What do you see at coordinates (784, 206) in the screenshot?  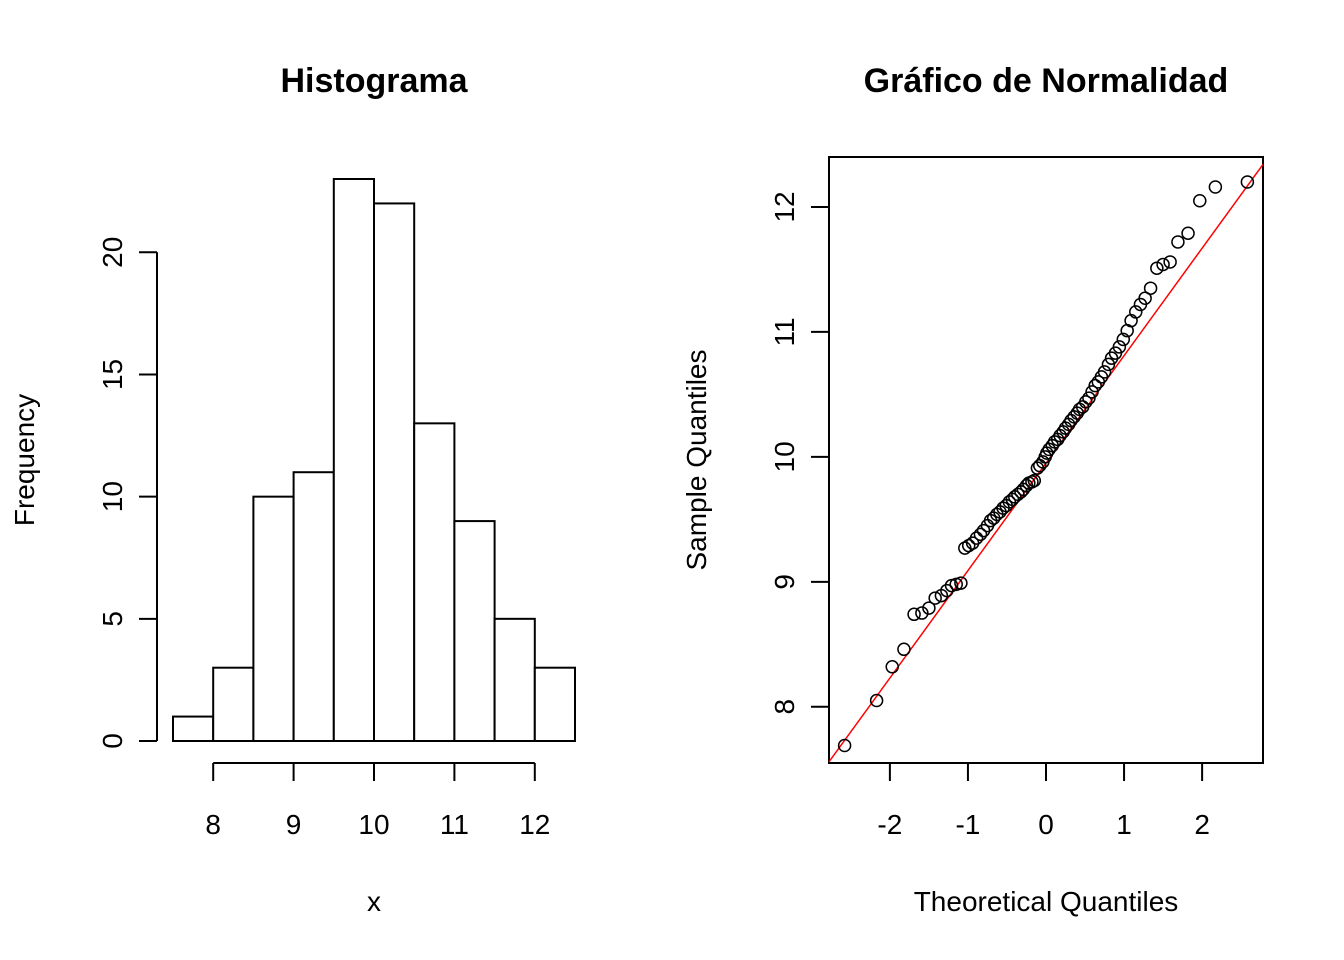 I see `qq-y-tick-label: 12` at bounding box center [784, 206].